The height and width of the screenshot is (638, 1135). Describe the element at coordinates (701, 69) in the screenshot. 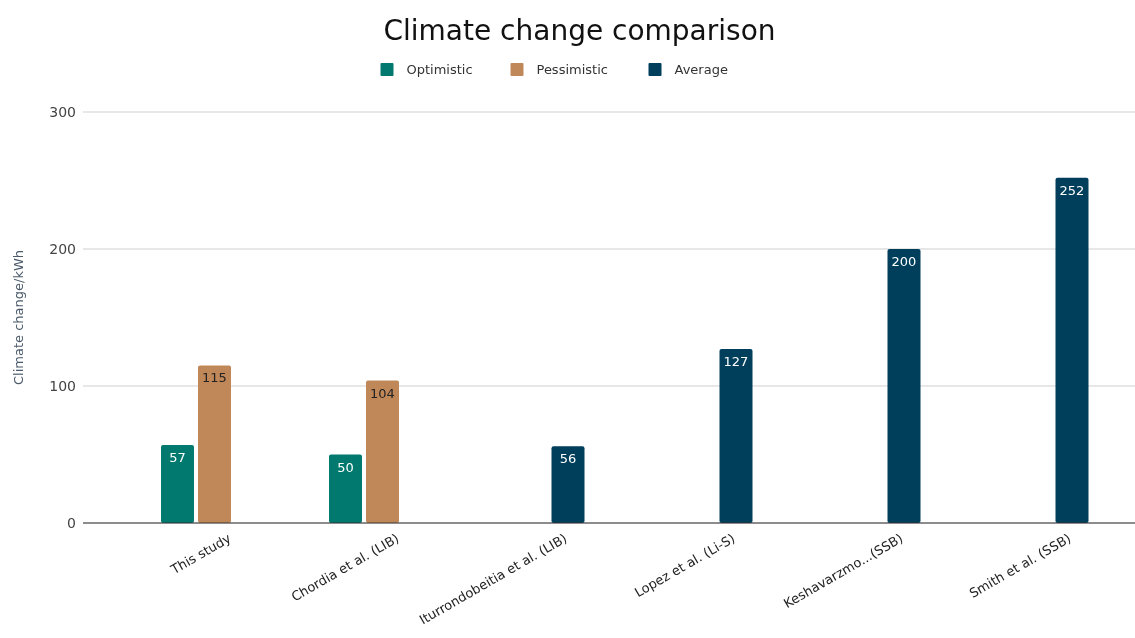

I see `legend-label: Average` at that location.